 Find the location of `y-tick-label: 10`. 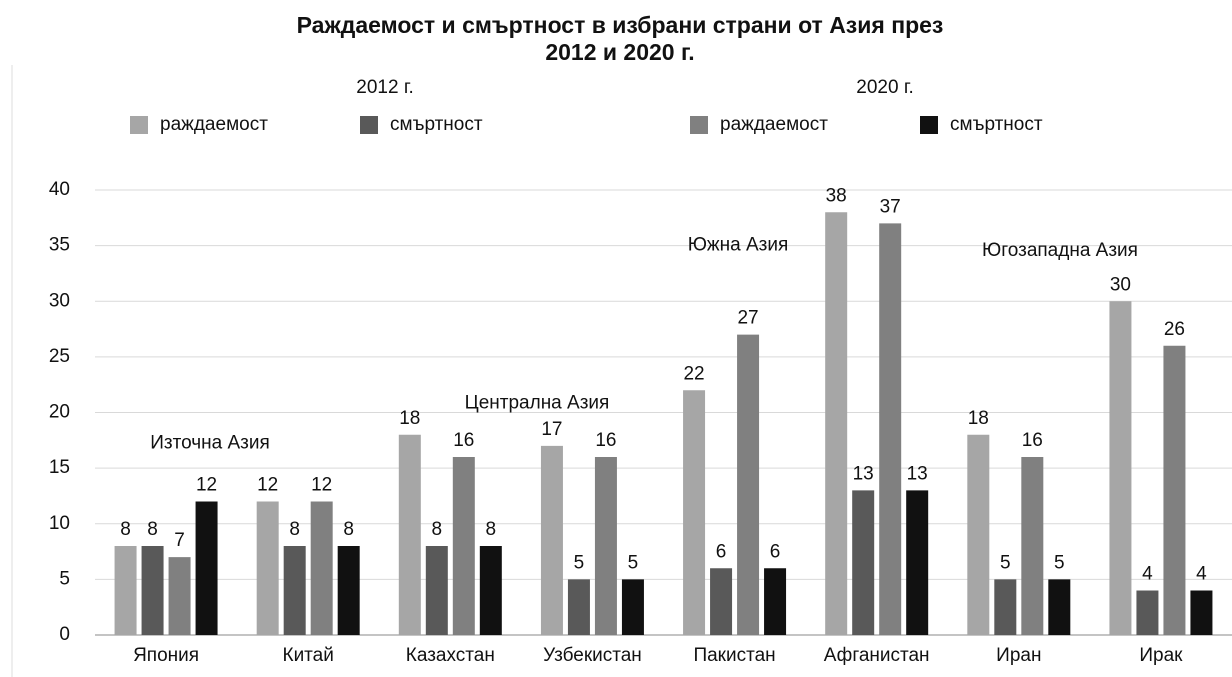

y-tick-label: 10 is located at coordinates (59, 523).